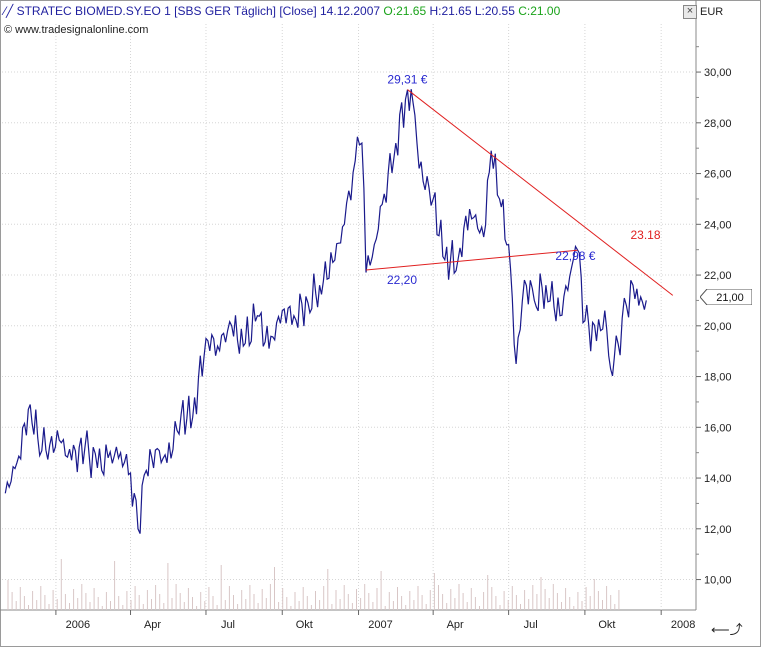 The image size is (761, 647). I want to click on line-chart-icon: ⁄╱, so click(9, 11).